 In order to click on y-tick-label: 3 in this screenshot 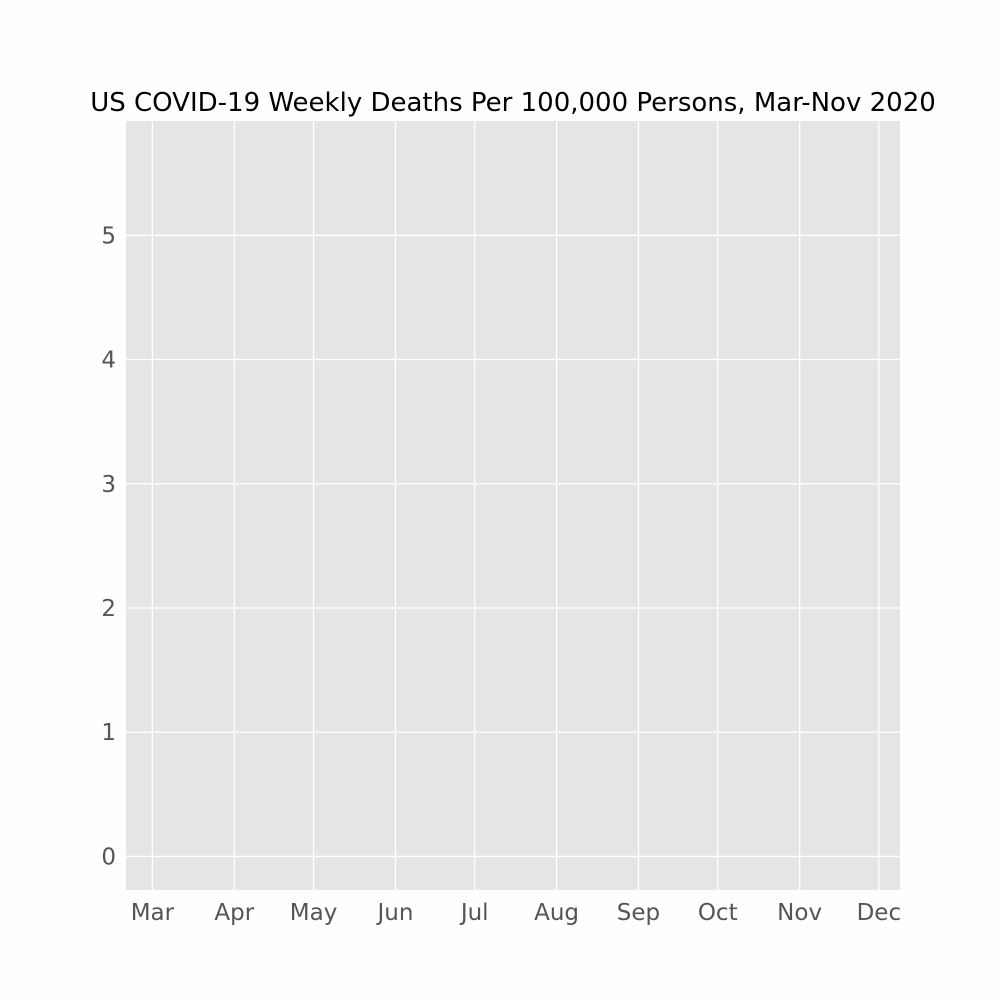, I will do `click(108, 485)`.